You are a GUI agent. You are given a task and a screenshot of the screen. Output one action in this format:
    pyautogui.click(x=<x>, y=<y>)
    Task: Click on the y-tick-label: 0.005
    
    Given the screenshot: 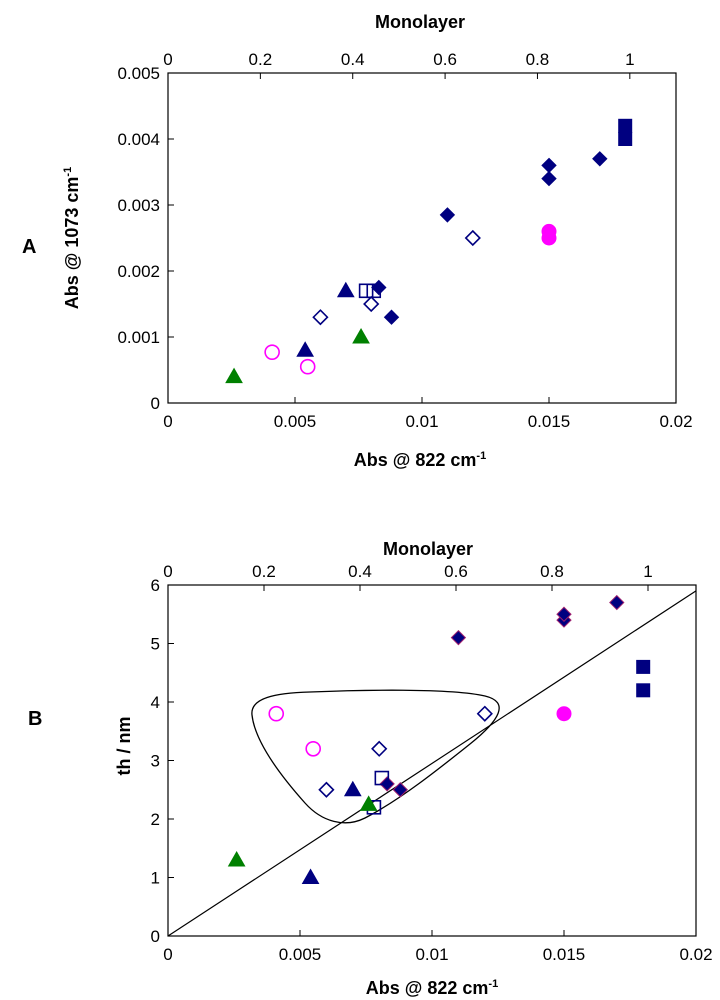 What is the action you would take?
    pyautogui.click(x=138, y=73)
    